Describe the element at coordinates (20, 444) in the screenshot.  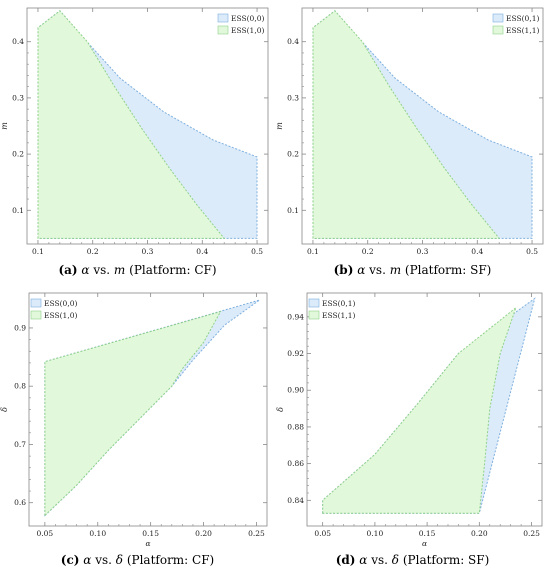
I see `y-tick-label: 0.7` at that location.